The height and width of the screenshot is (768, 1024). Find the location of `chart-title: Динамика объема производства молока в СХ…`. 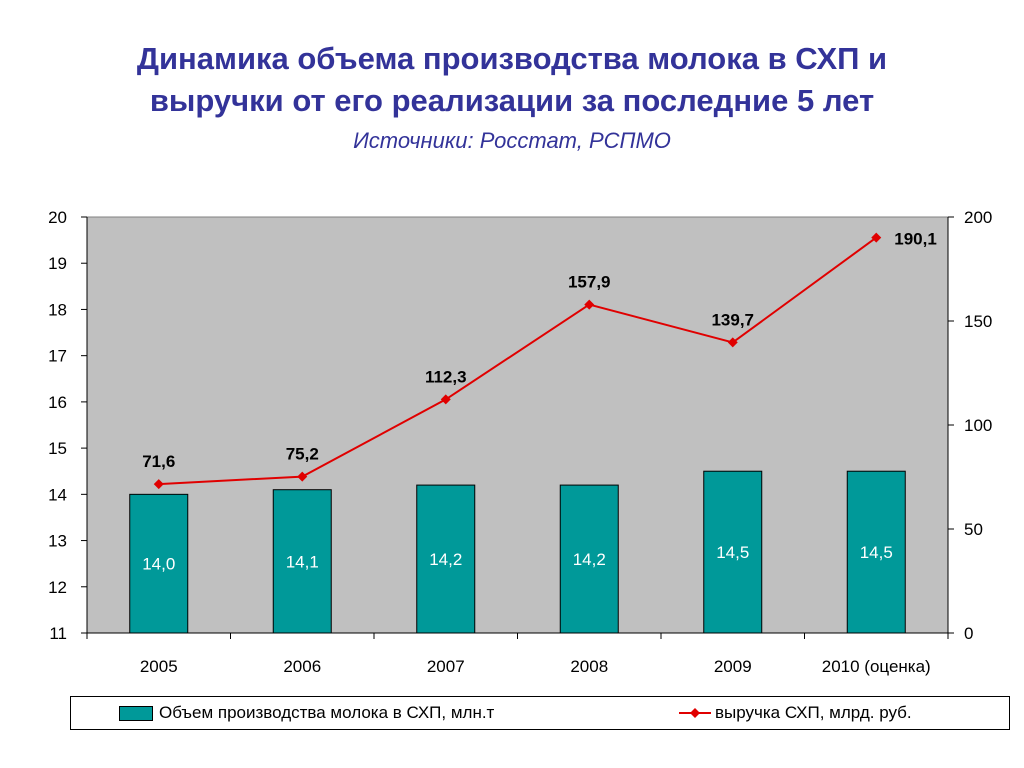

chart-title: Динамика объема производства молока в СХ… is located at coordinates (512, 80).